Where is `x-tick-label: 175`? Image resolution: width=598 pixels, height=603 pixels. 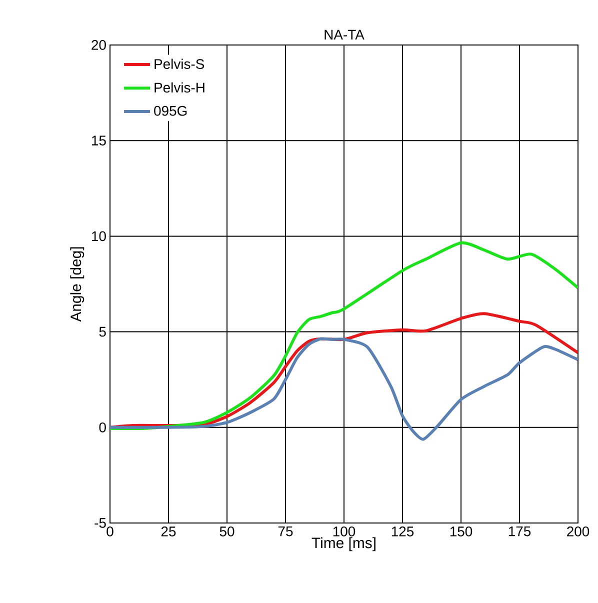 x-tick-label: 175 is located at coordinates (519, 531).